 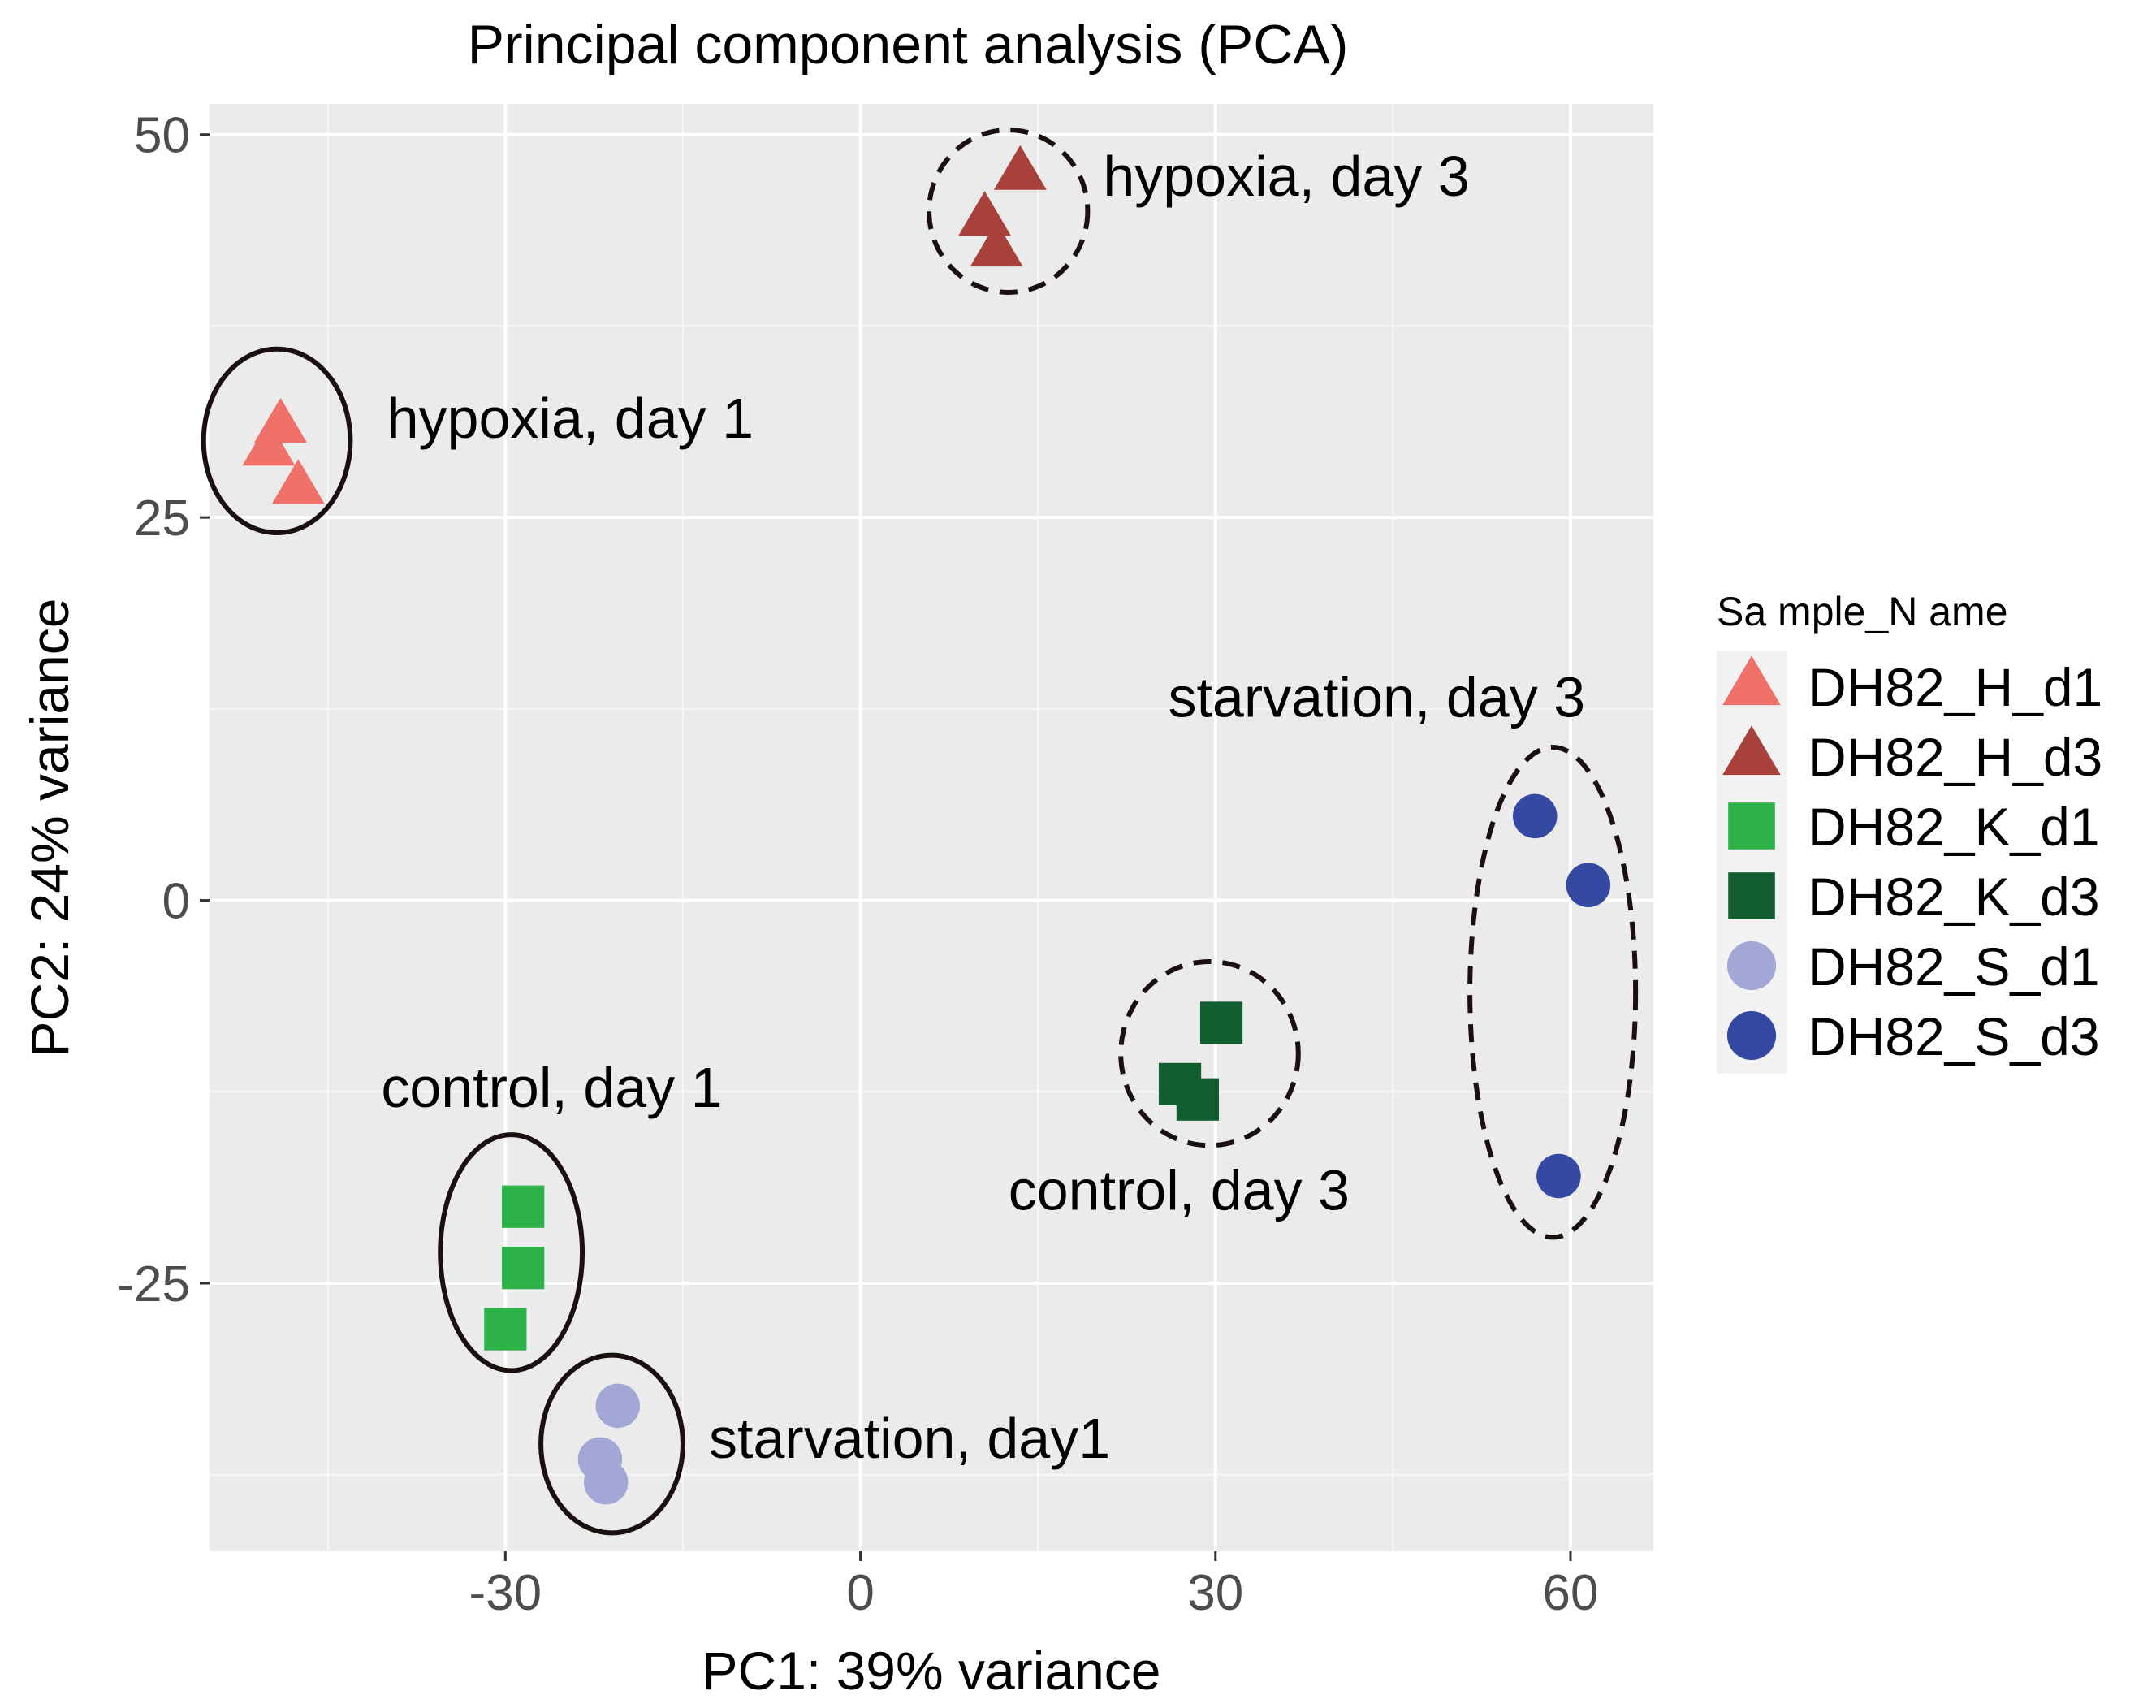 I want to click on legend-label: DH82_H_d3, so click(x=1955, y=757).